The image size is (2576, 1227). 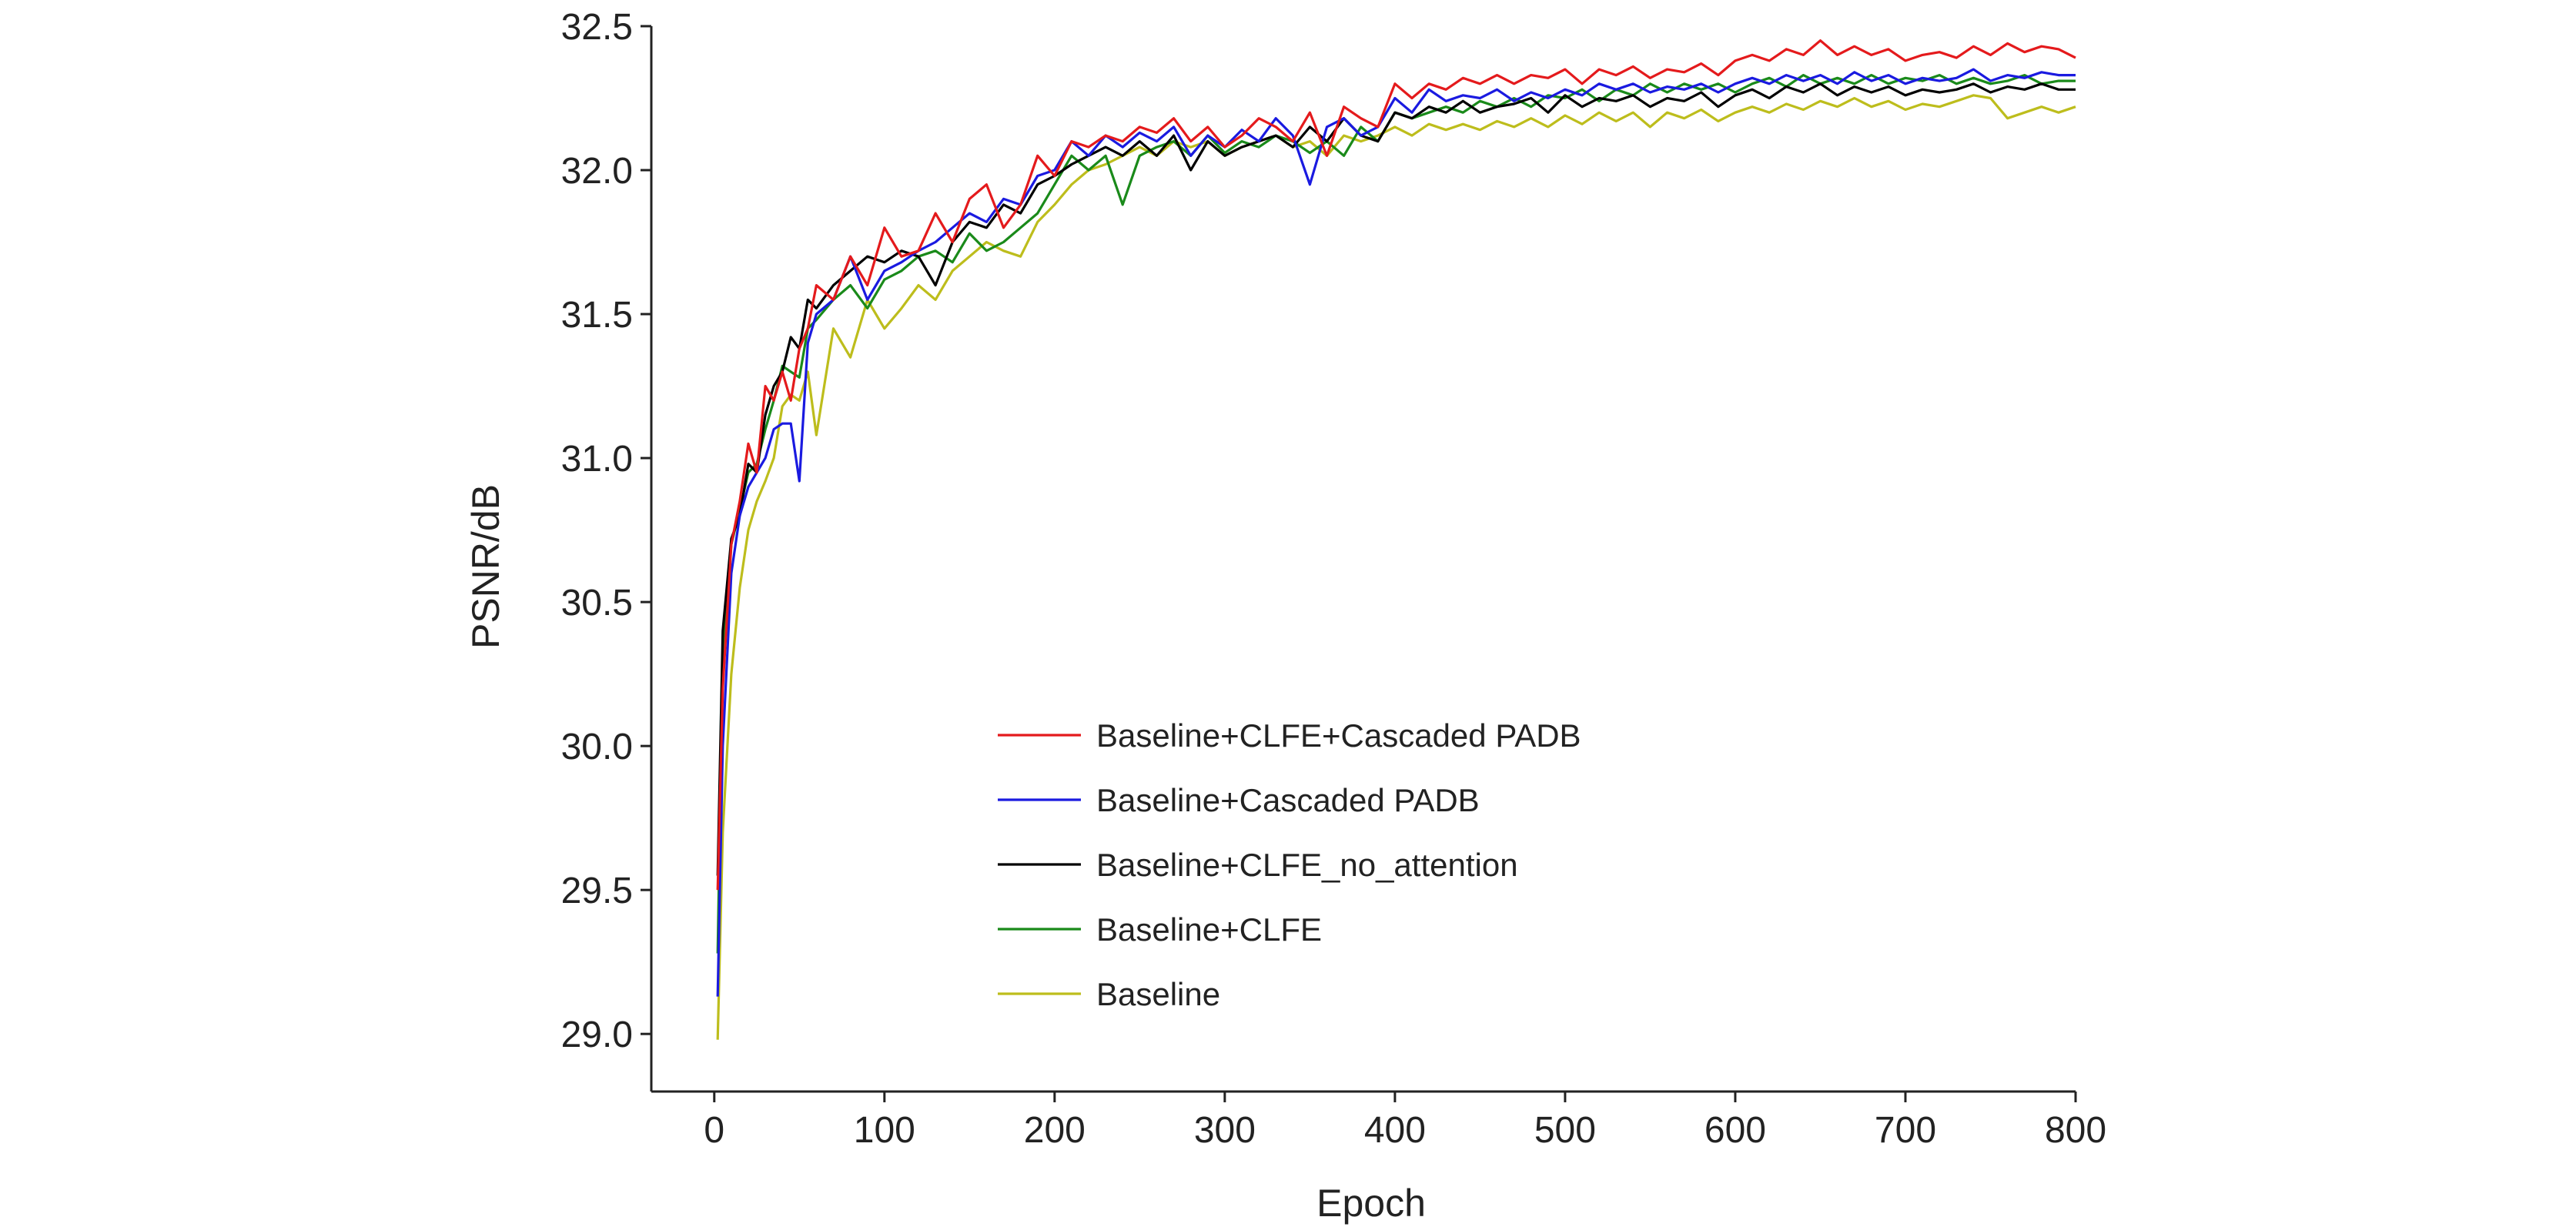 What do you see at coordinates (597, 604) in the screenshot?
I see `y-tick-label: 30.5` at bounding box center [597, 604].